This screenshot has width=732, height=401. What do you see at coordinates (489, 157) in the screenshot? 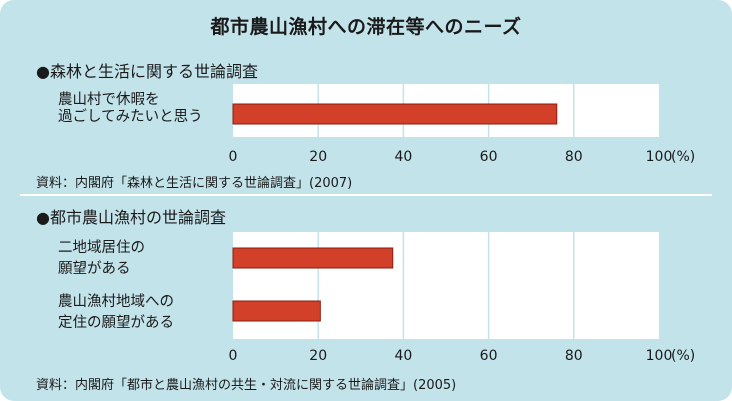
I see `x-tick-label-0-60: 60` at bounding box center [489, 157].